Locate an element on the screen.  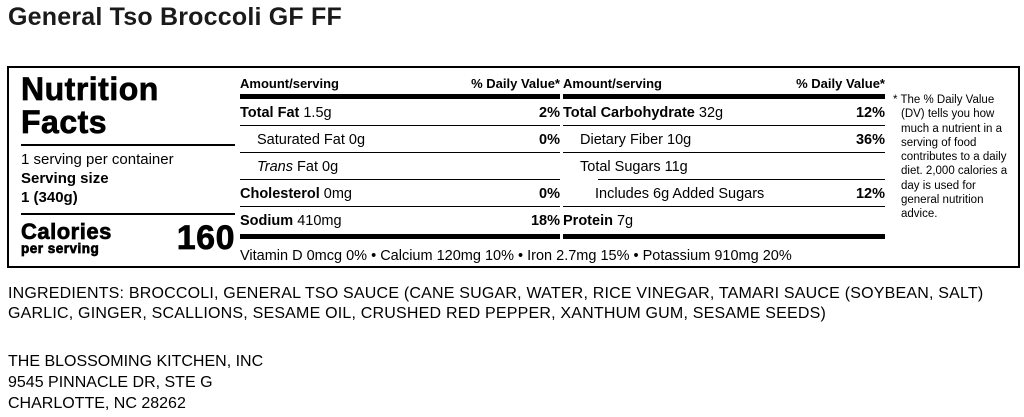
calories-label: Calories is located at coordinates (66, 231).